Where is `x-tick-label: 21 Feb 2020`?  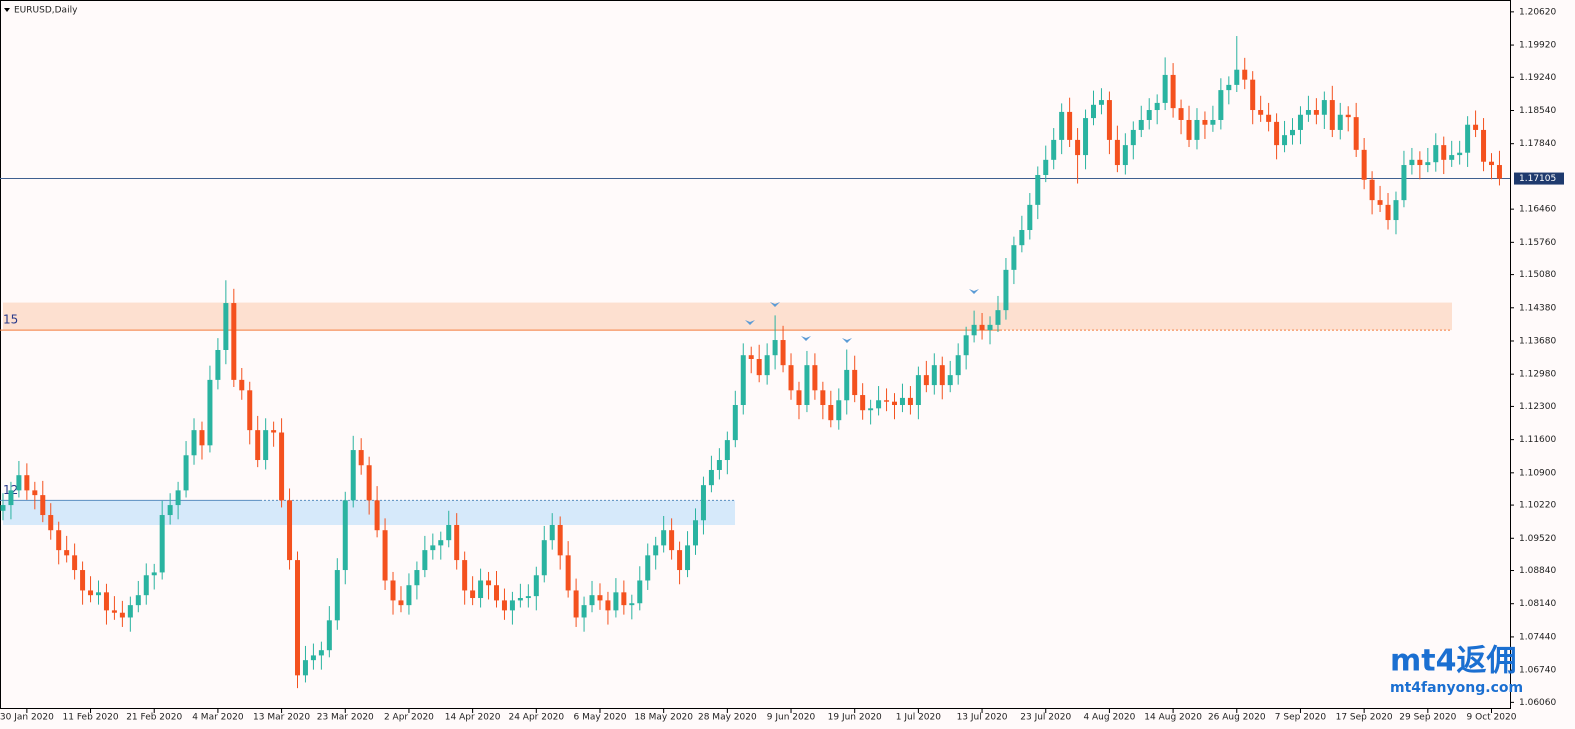
x-tick-label: 21 Feb 2020 is located at coordinates (154, 718).